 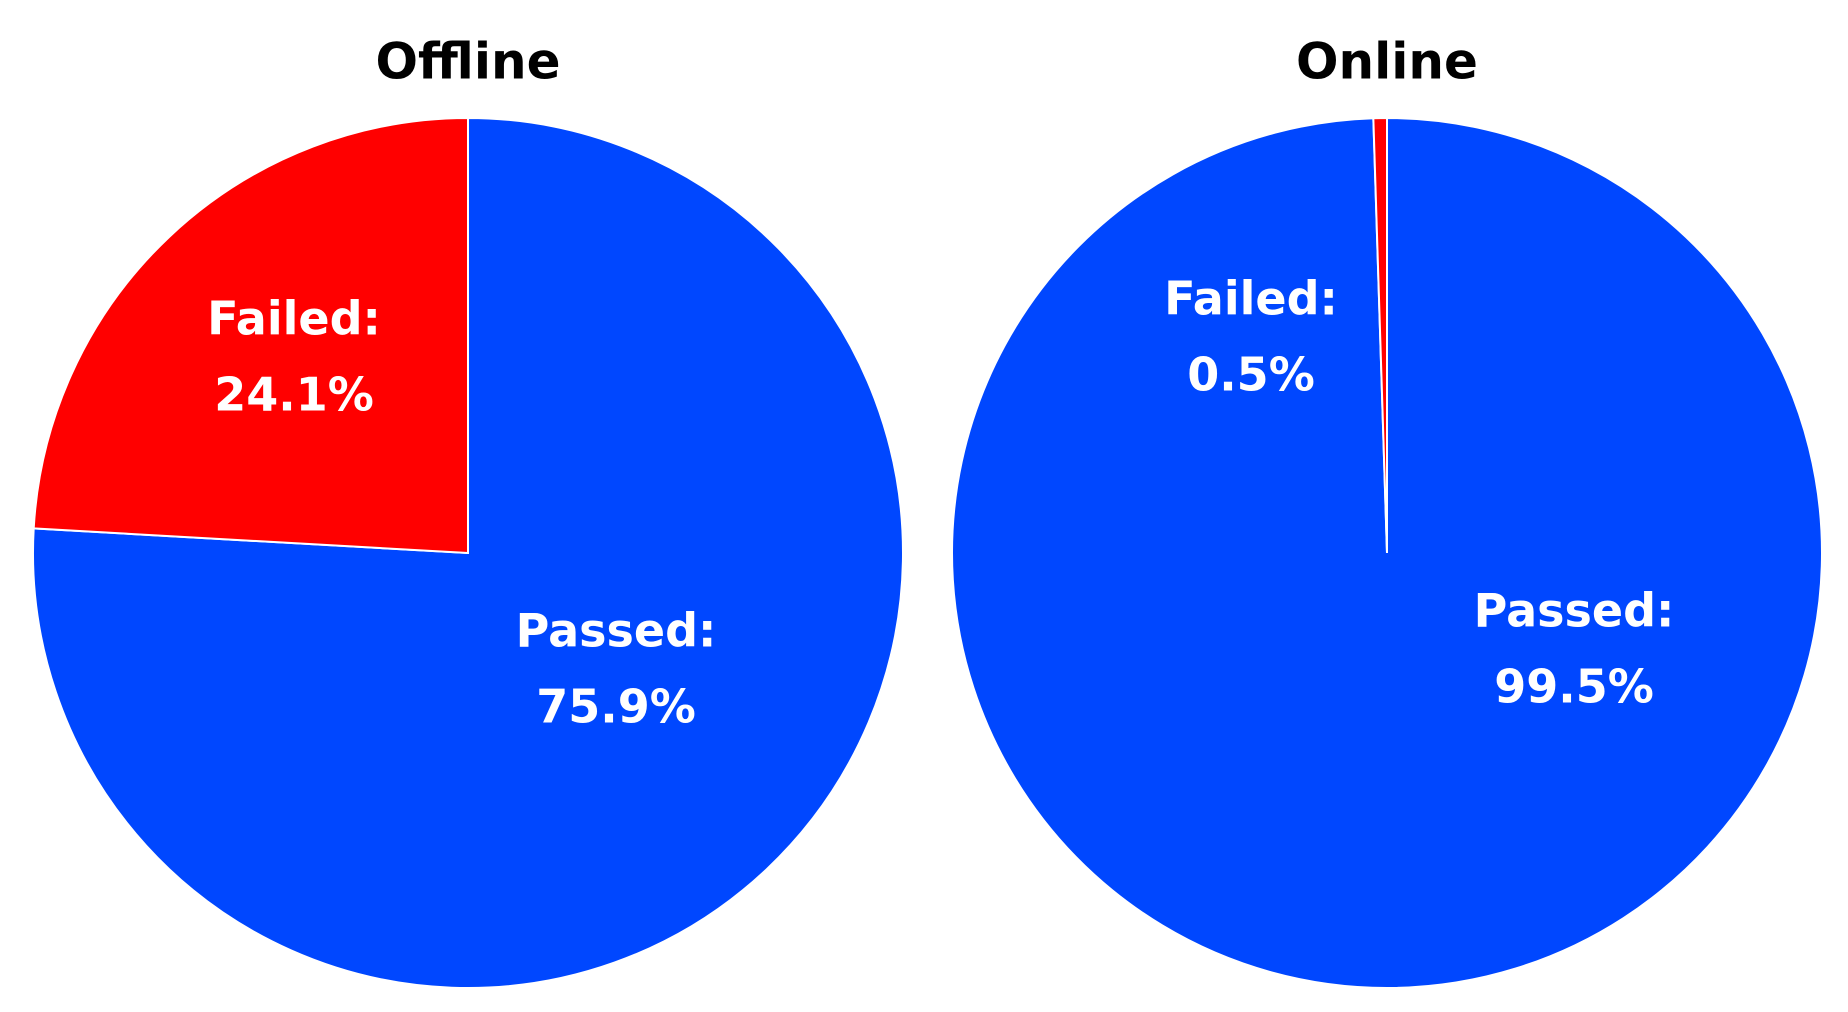 I want to click on chart-title: Online, so click(x=1387, y=62).